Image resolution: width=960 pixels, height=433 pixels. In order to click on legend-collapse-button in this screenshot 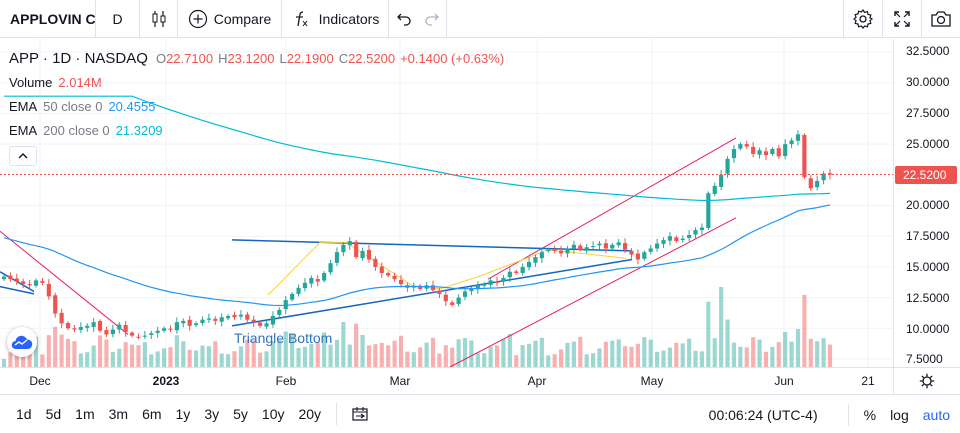, I will do `click(23, 156)`.